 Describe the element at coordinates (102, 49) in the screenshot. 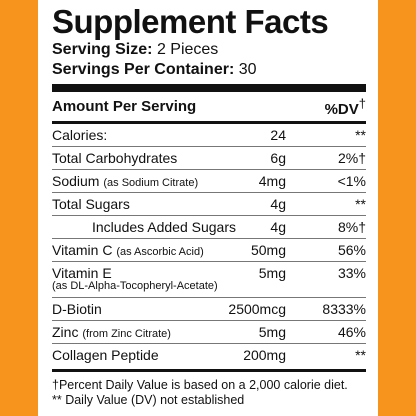

I see `serving-size-label: Serving Size:` at that location.